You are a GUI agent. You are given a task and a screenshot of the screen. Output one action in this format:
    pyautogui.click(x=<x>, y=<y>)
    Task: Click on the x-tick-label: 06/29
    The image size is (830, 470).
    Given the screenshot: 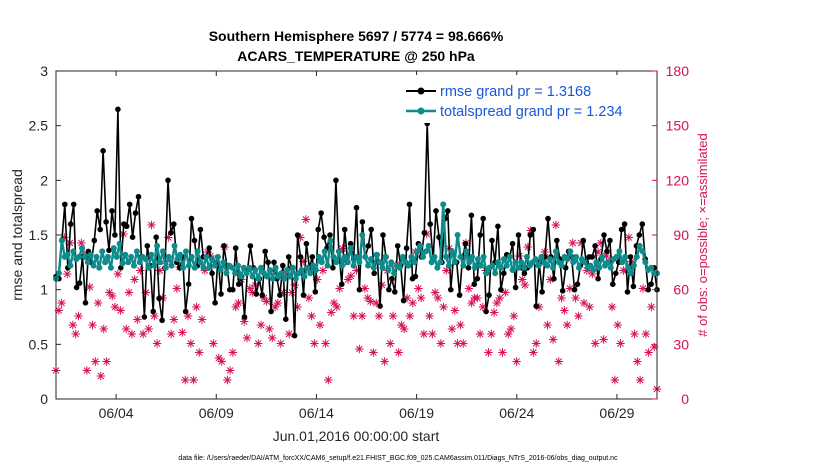 What is the action you would take?
    pyautogui.click(x=616, y=413)
    